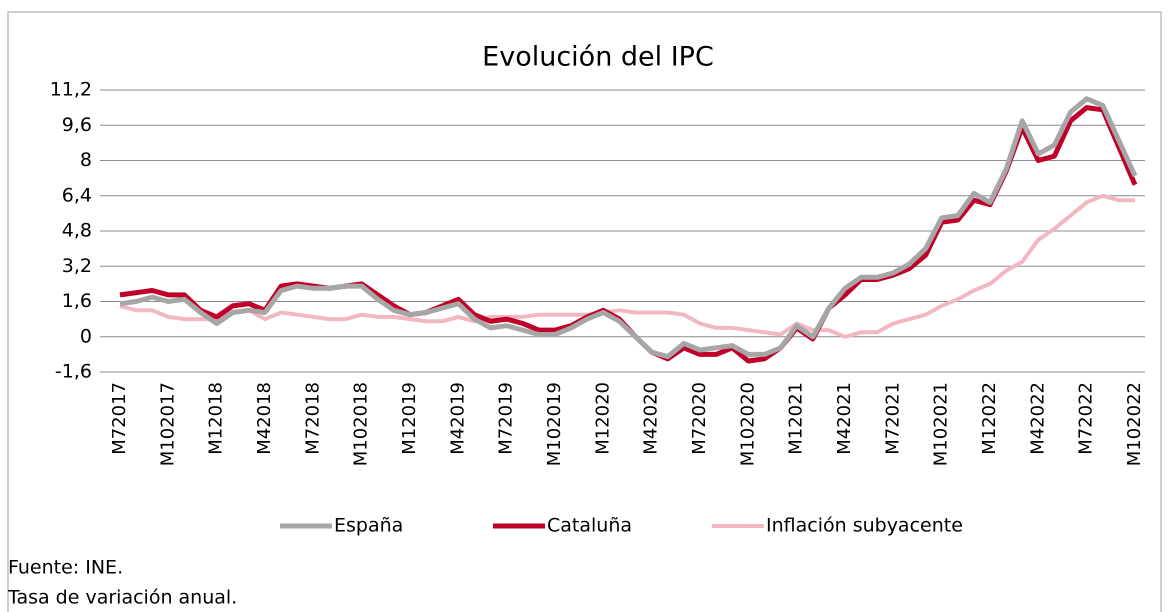 The image size is (1170, 612). What do you see at coordinates (1134, 424) in the screenshot?
I see `x-tick-label: M102022` at bounding box center [1134, 424].